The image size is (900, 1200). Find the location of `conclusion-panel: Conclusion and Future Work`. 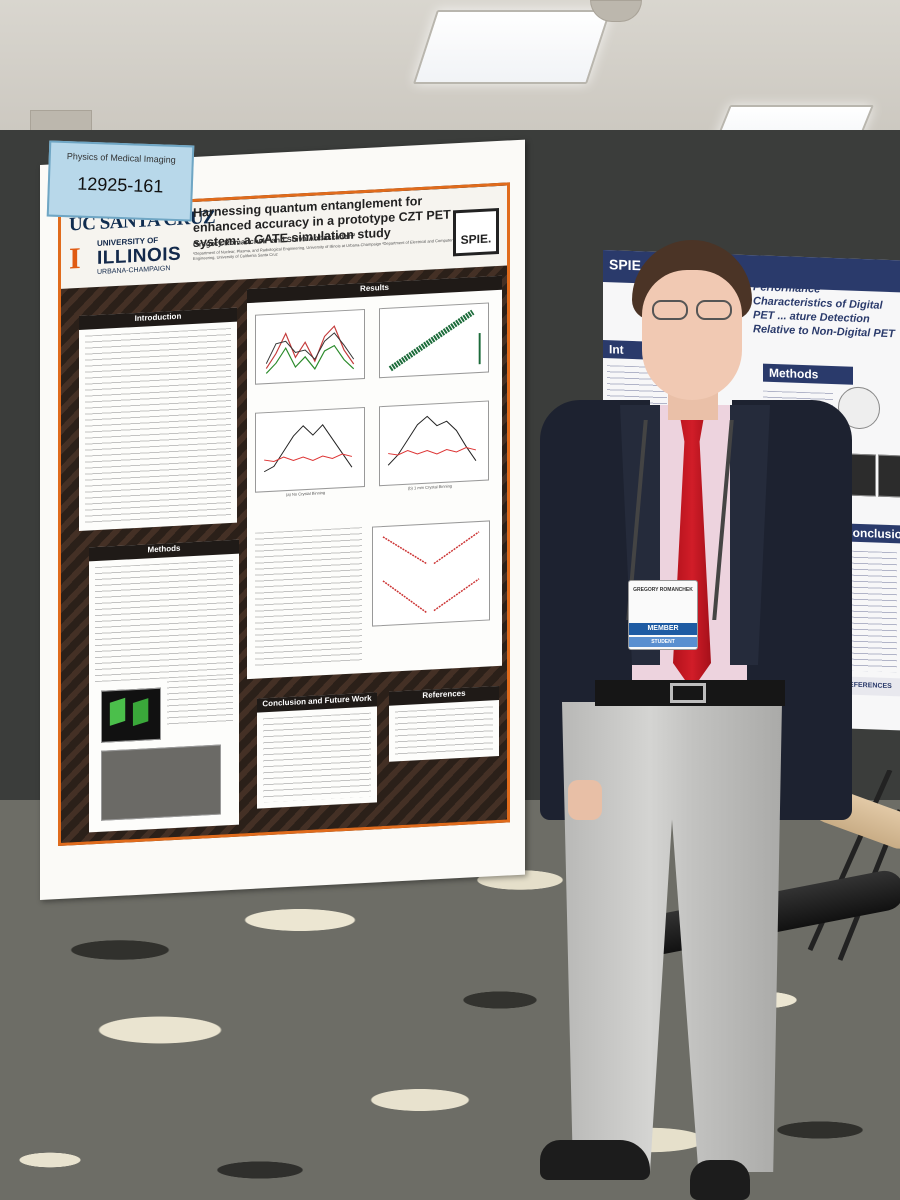

conclusion-panel: Conclusion and Future Work is located at coordinates (317, 750).